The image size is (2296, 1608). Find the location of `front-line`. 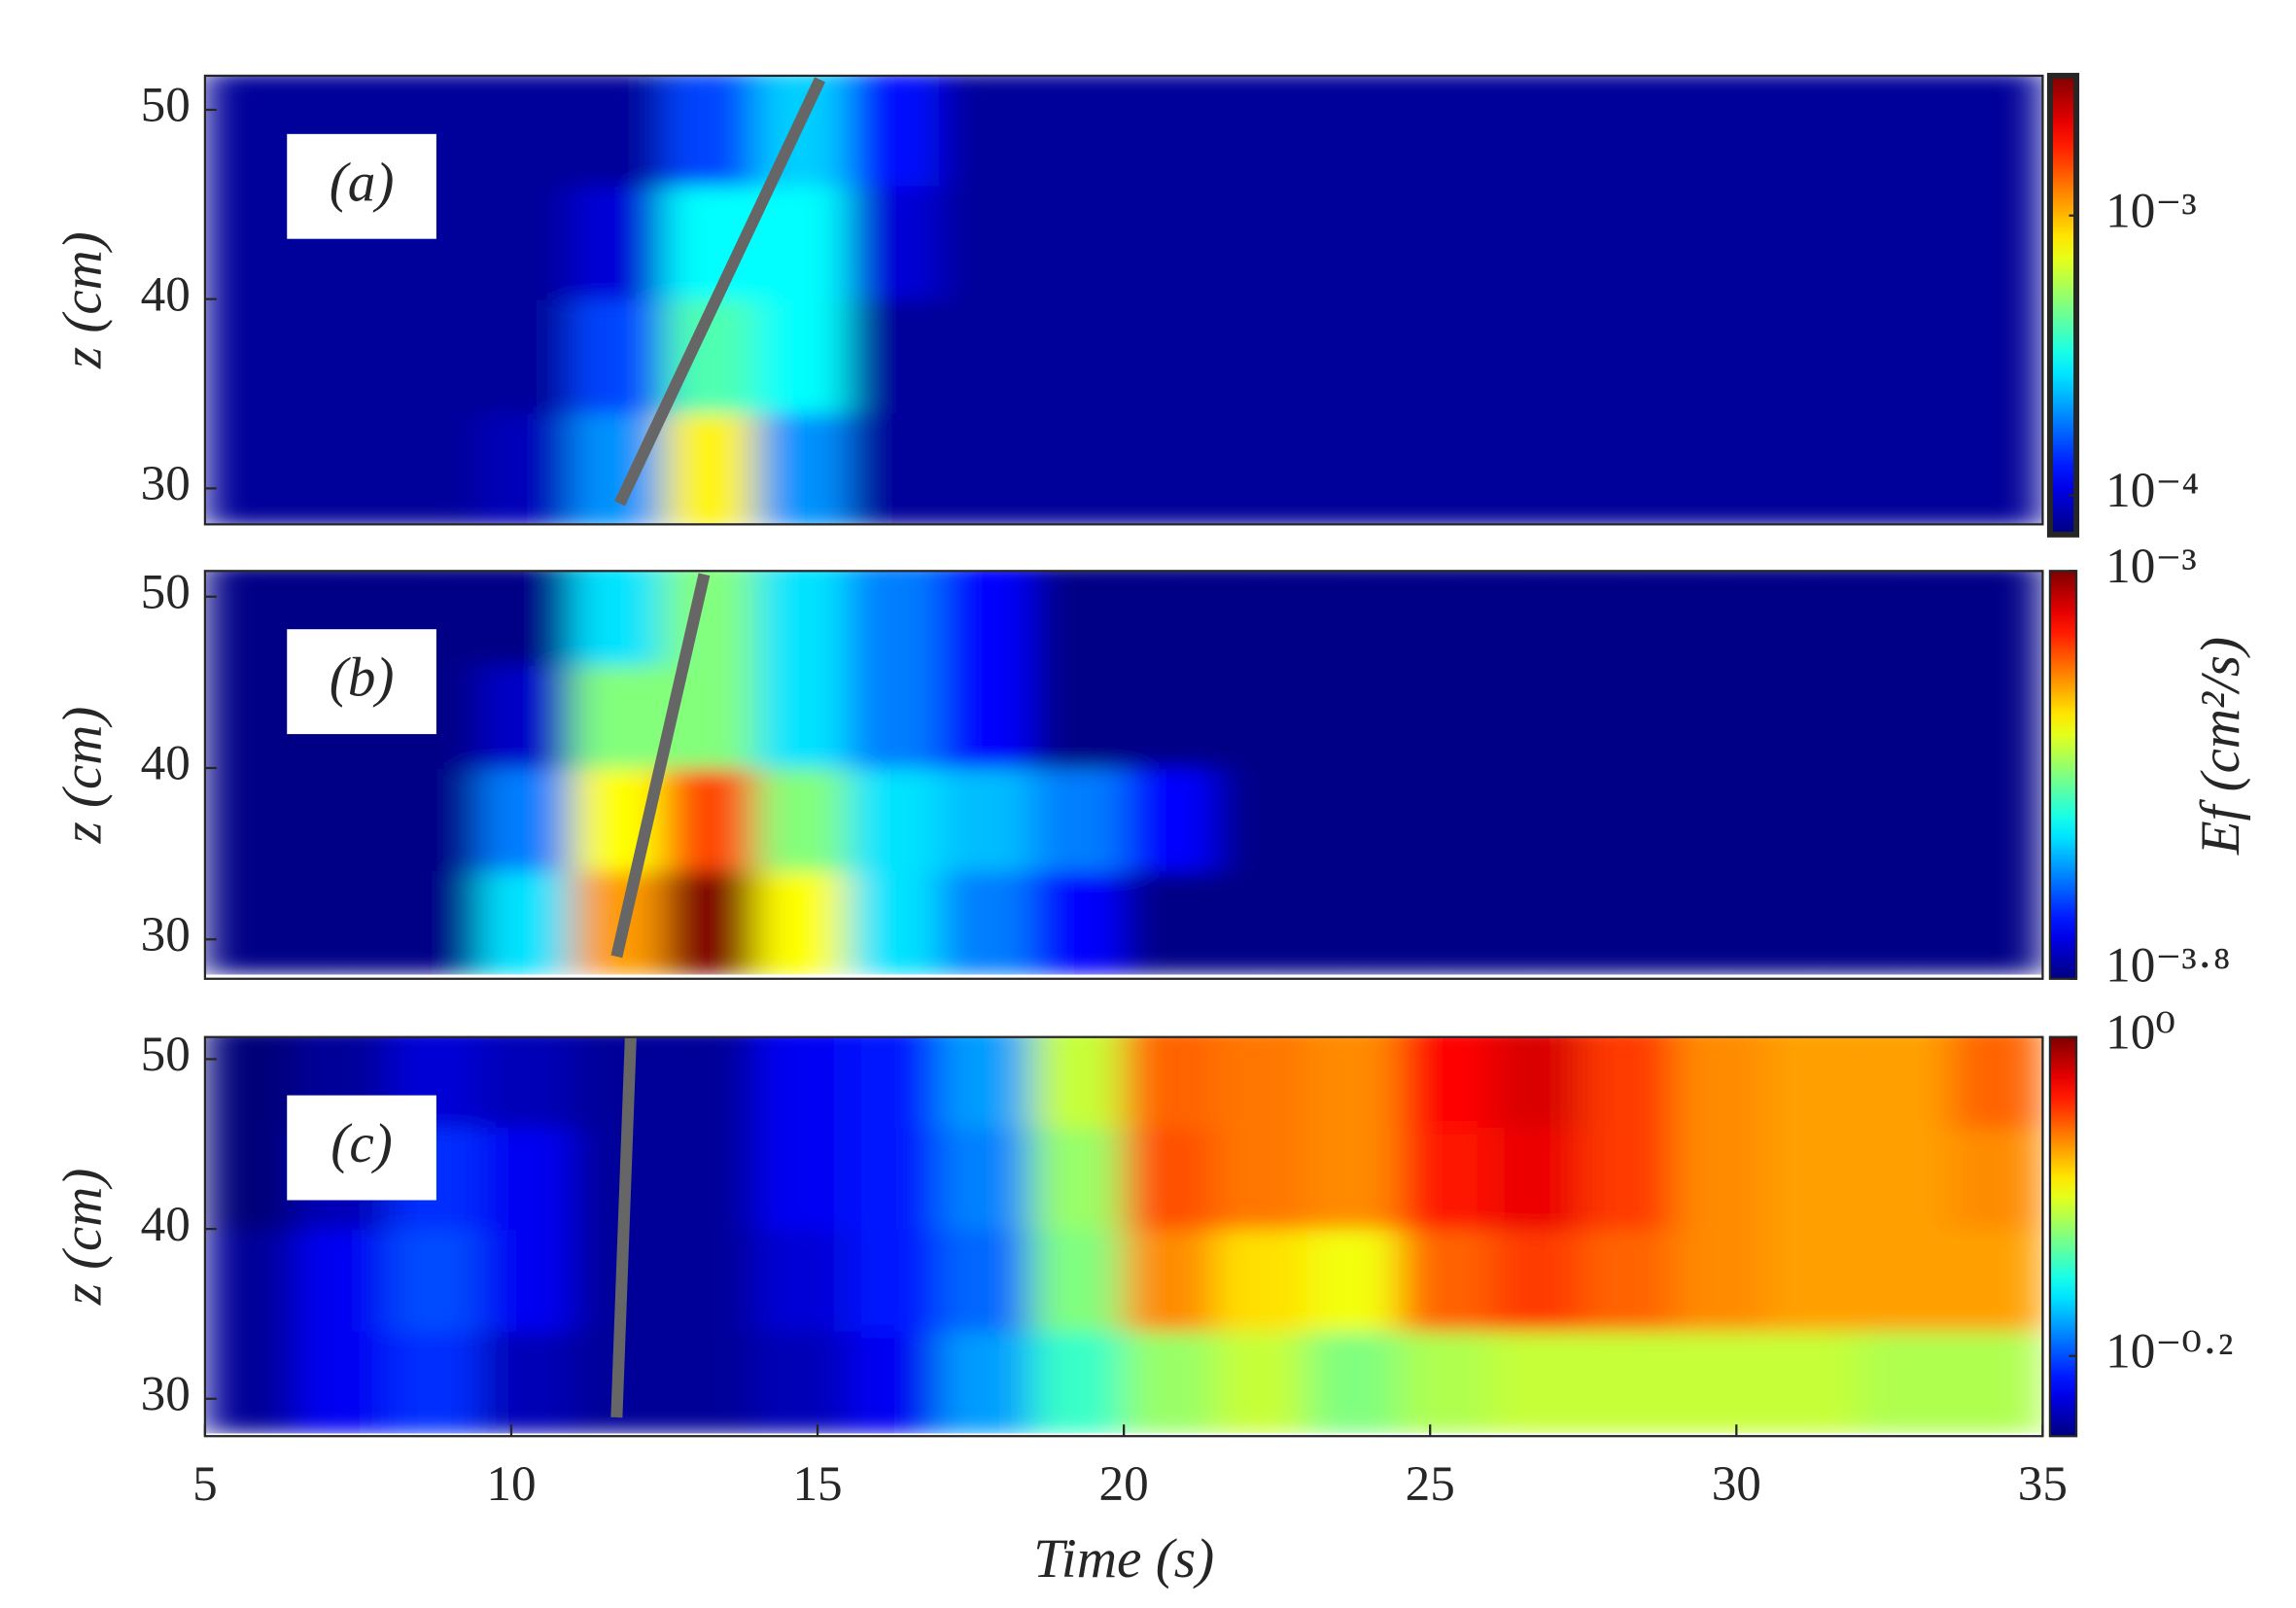

front-line is located at coordinates (660, 766).